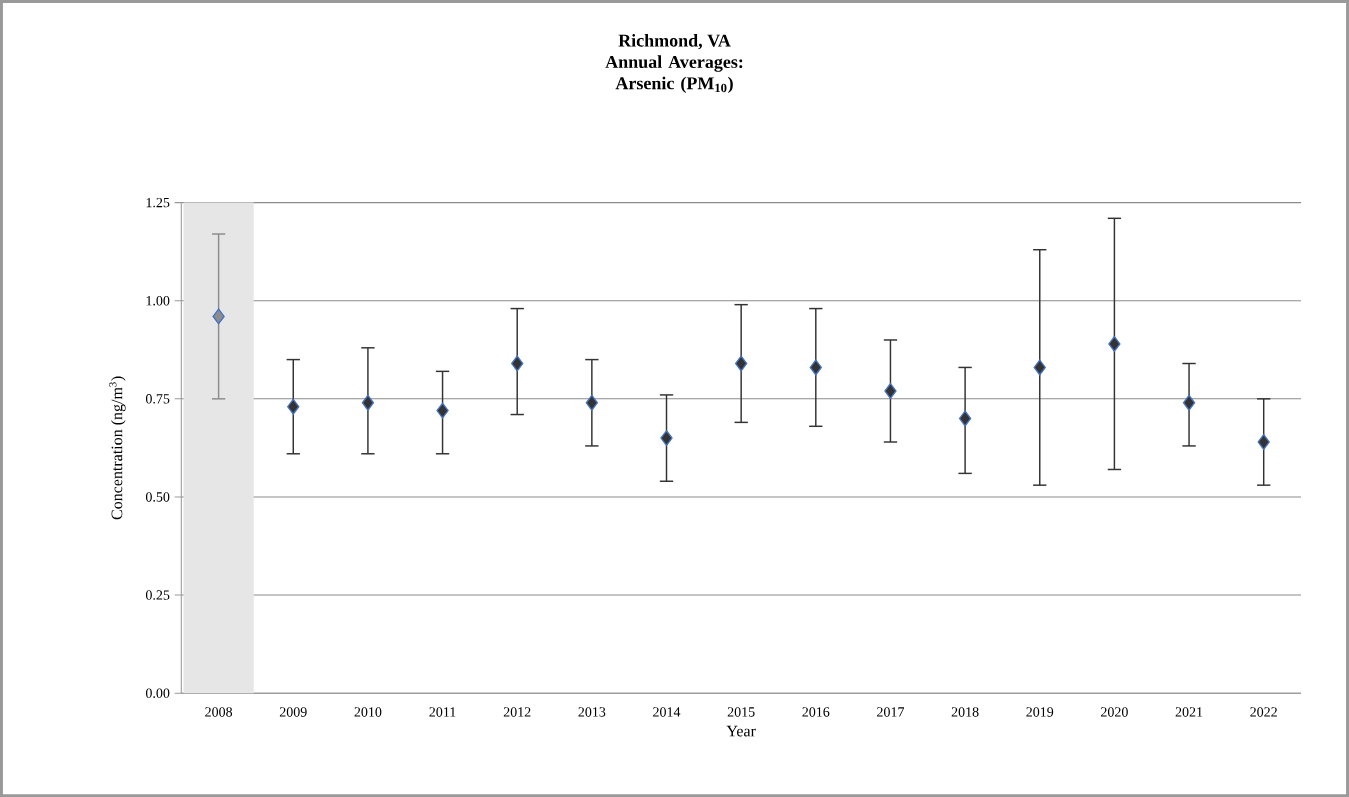 This screenshot has height=797, width=1349. Describe the element at coordinates (368, 712) in the screenshot. I see `x-tick-label: 2010` at that location.